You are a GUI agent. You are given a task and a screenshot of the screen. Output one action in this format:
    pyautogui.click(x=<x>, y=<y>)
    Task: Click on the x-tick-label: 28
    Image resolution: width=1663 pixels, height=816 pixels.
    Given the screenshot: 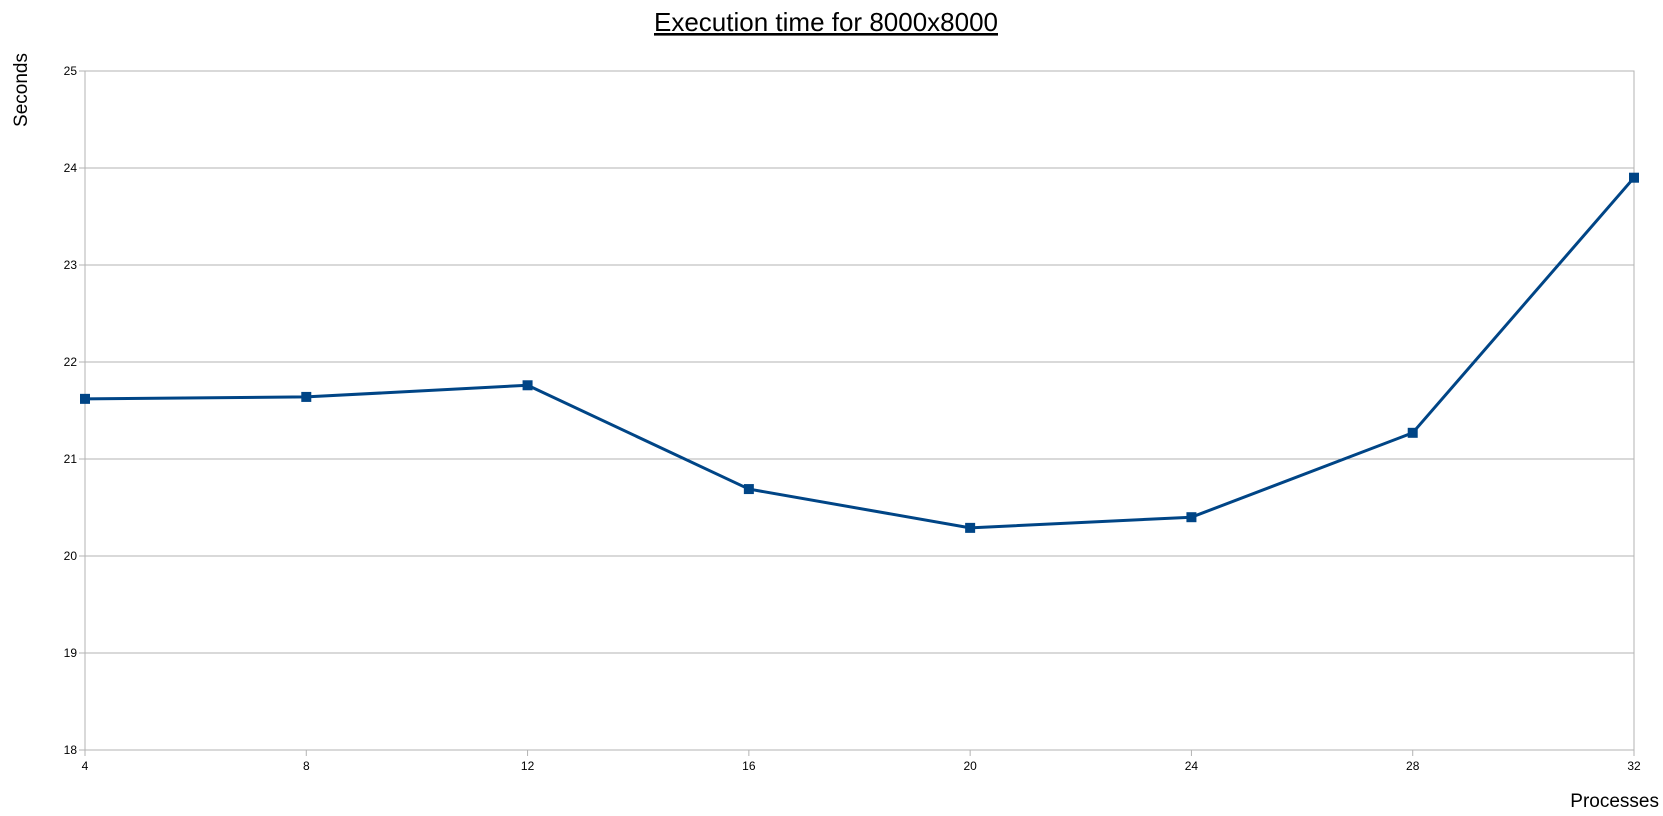 What is the action you would take?
    pyautogui.click(x=1413, y=766)
    